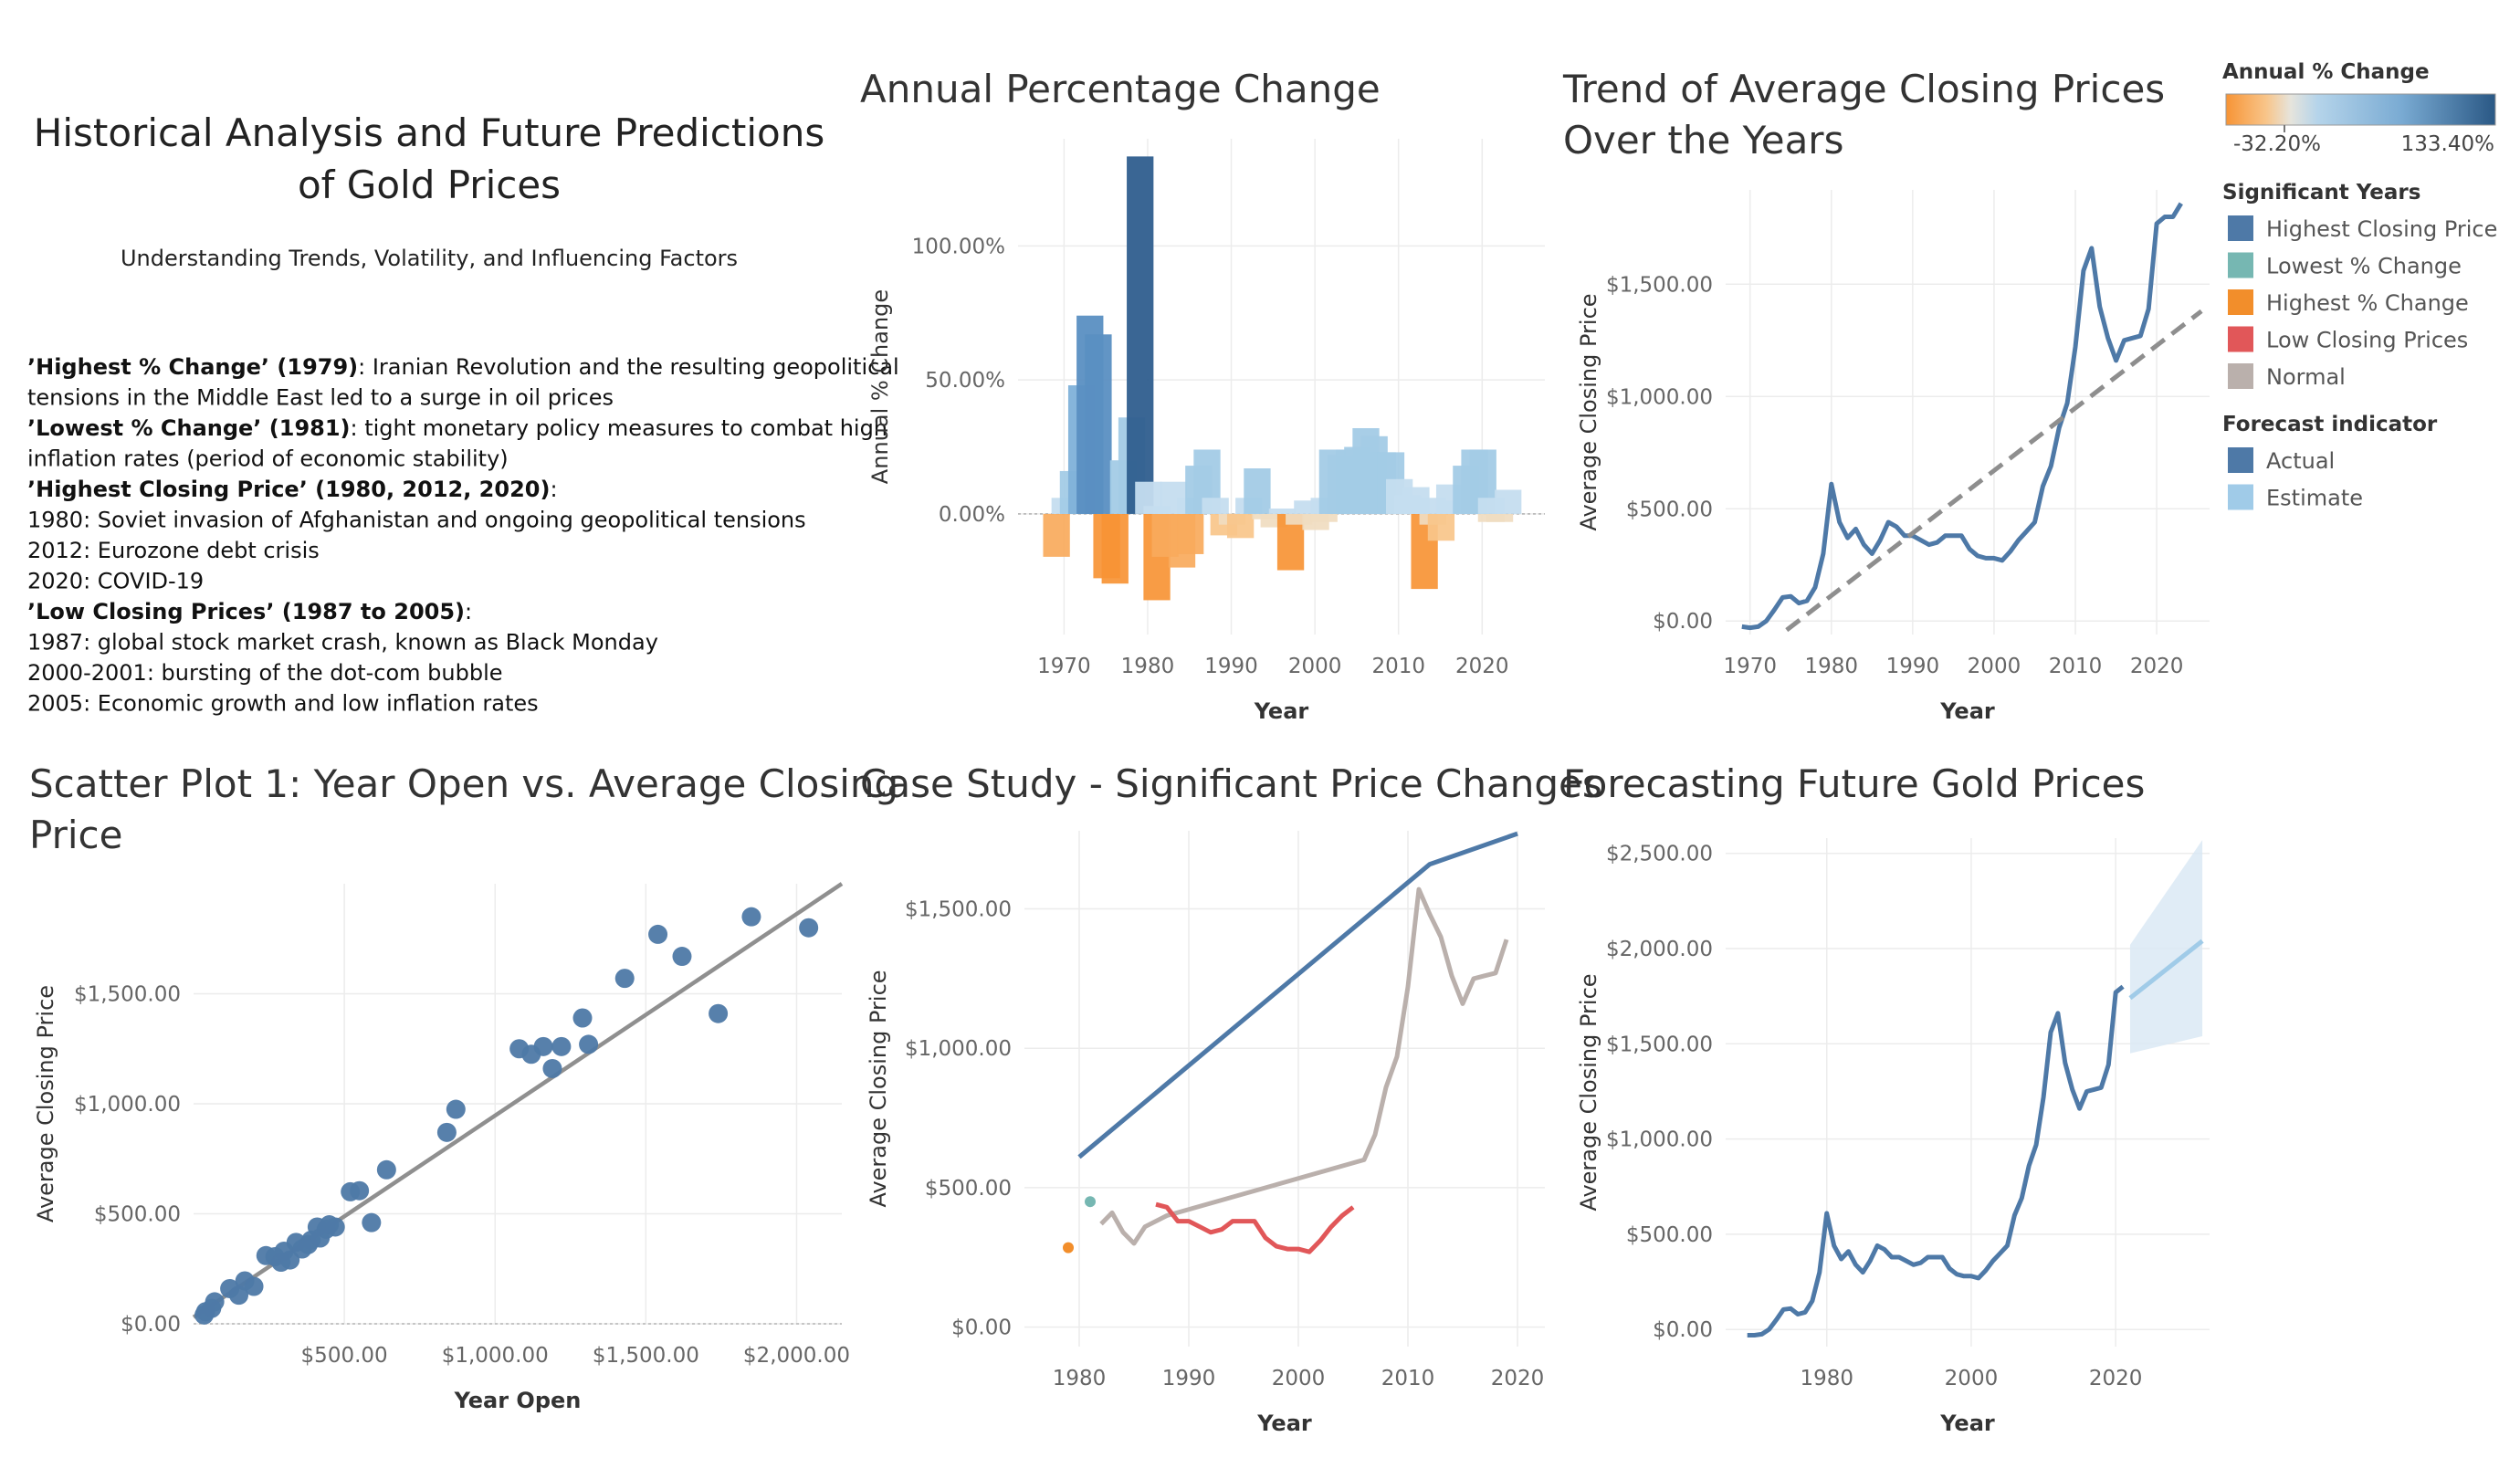 The height and width of the screenshot is (1479, 2520). Describe the element at coordinates (796, 1356) in the screenshot. I see `x-tick-label: $2,000.00` at that location.